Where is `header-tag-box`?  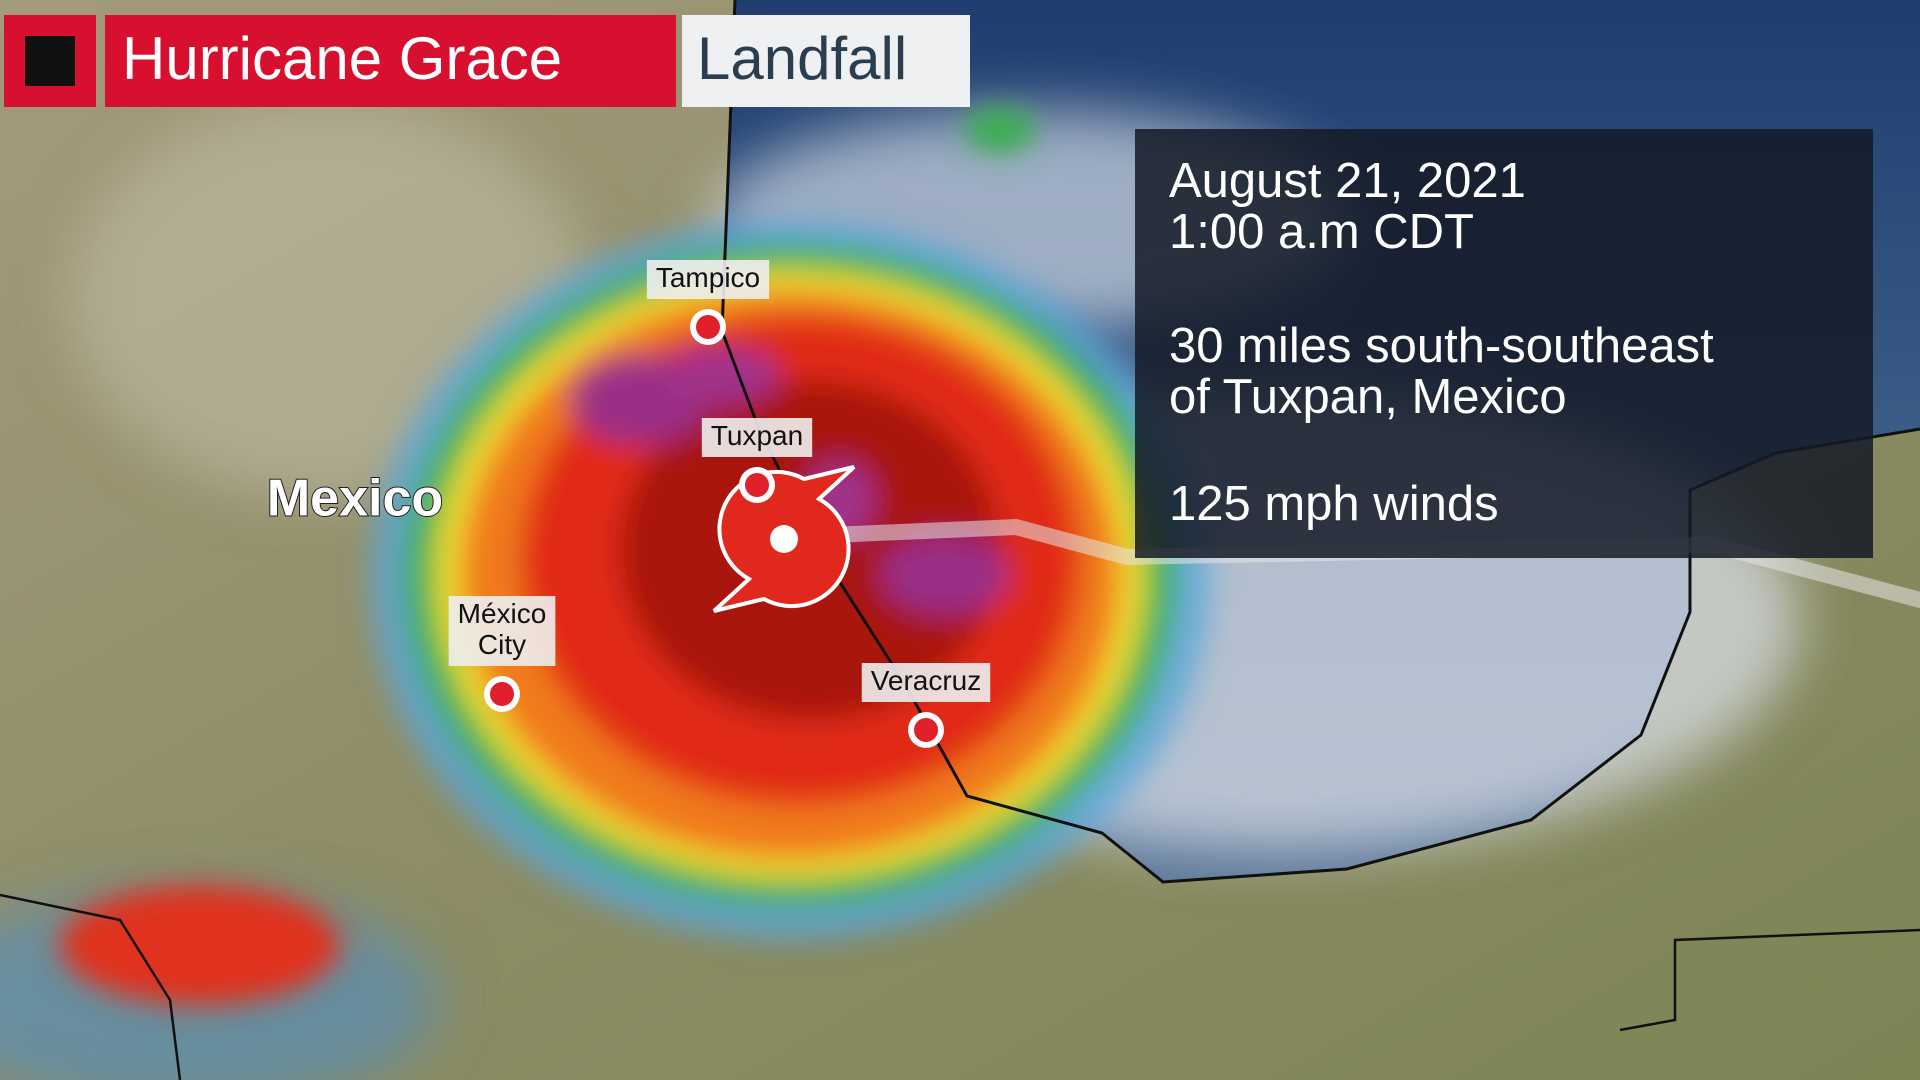 header-tag-box is located at coordinates (826, 61).